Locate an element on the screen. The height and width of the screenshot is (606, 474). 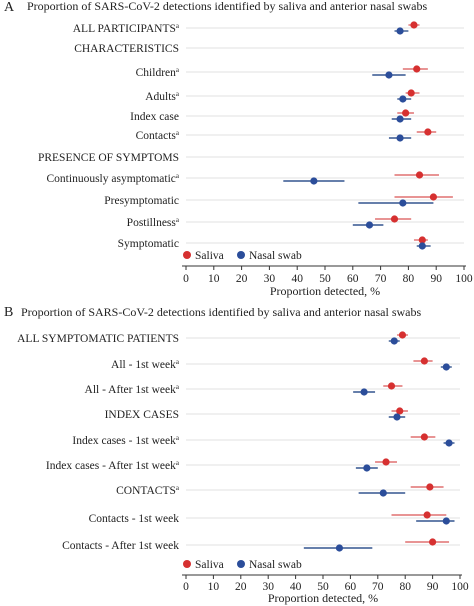
panel-b-legend-nasal-label: Nasal swab is located at coordinates (275, 565).